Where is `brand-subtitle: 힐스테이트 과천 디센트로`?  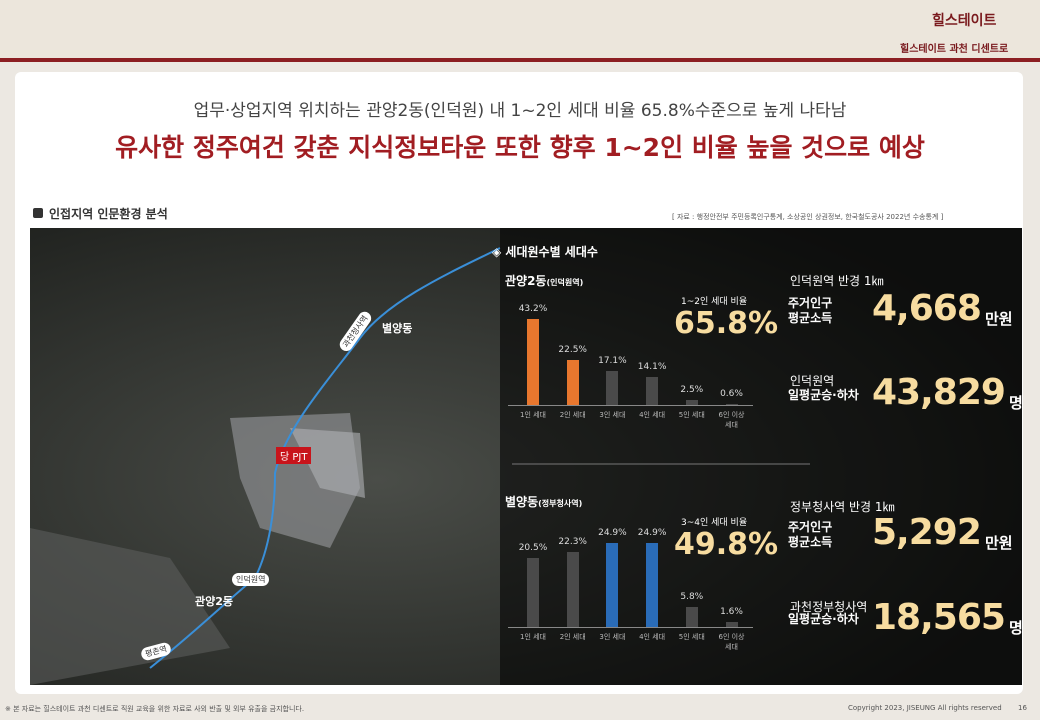
brand-subtitle: 힐스테이트 과천 디센트로 is located at coordinates (954, 49).